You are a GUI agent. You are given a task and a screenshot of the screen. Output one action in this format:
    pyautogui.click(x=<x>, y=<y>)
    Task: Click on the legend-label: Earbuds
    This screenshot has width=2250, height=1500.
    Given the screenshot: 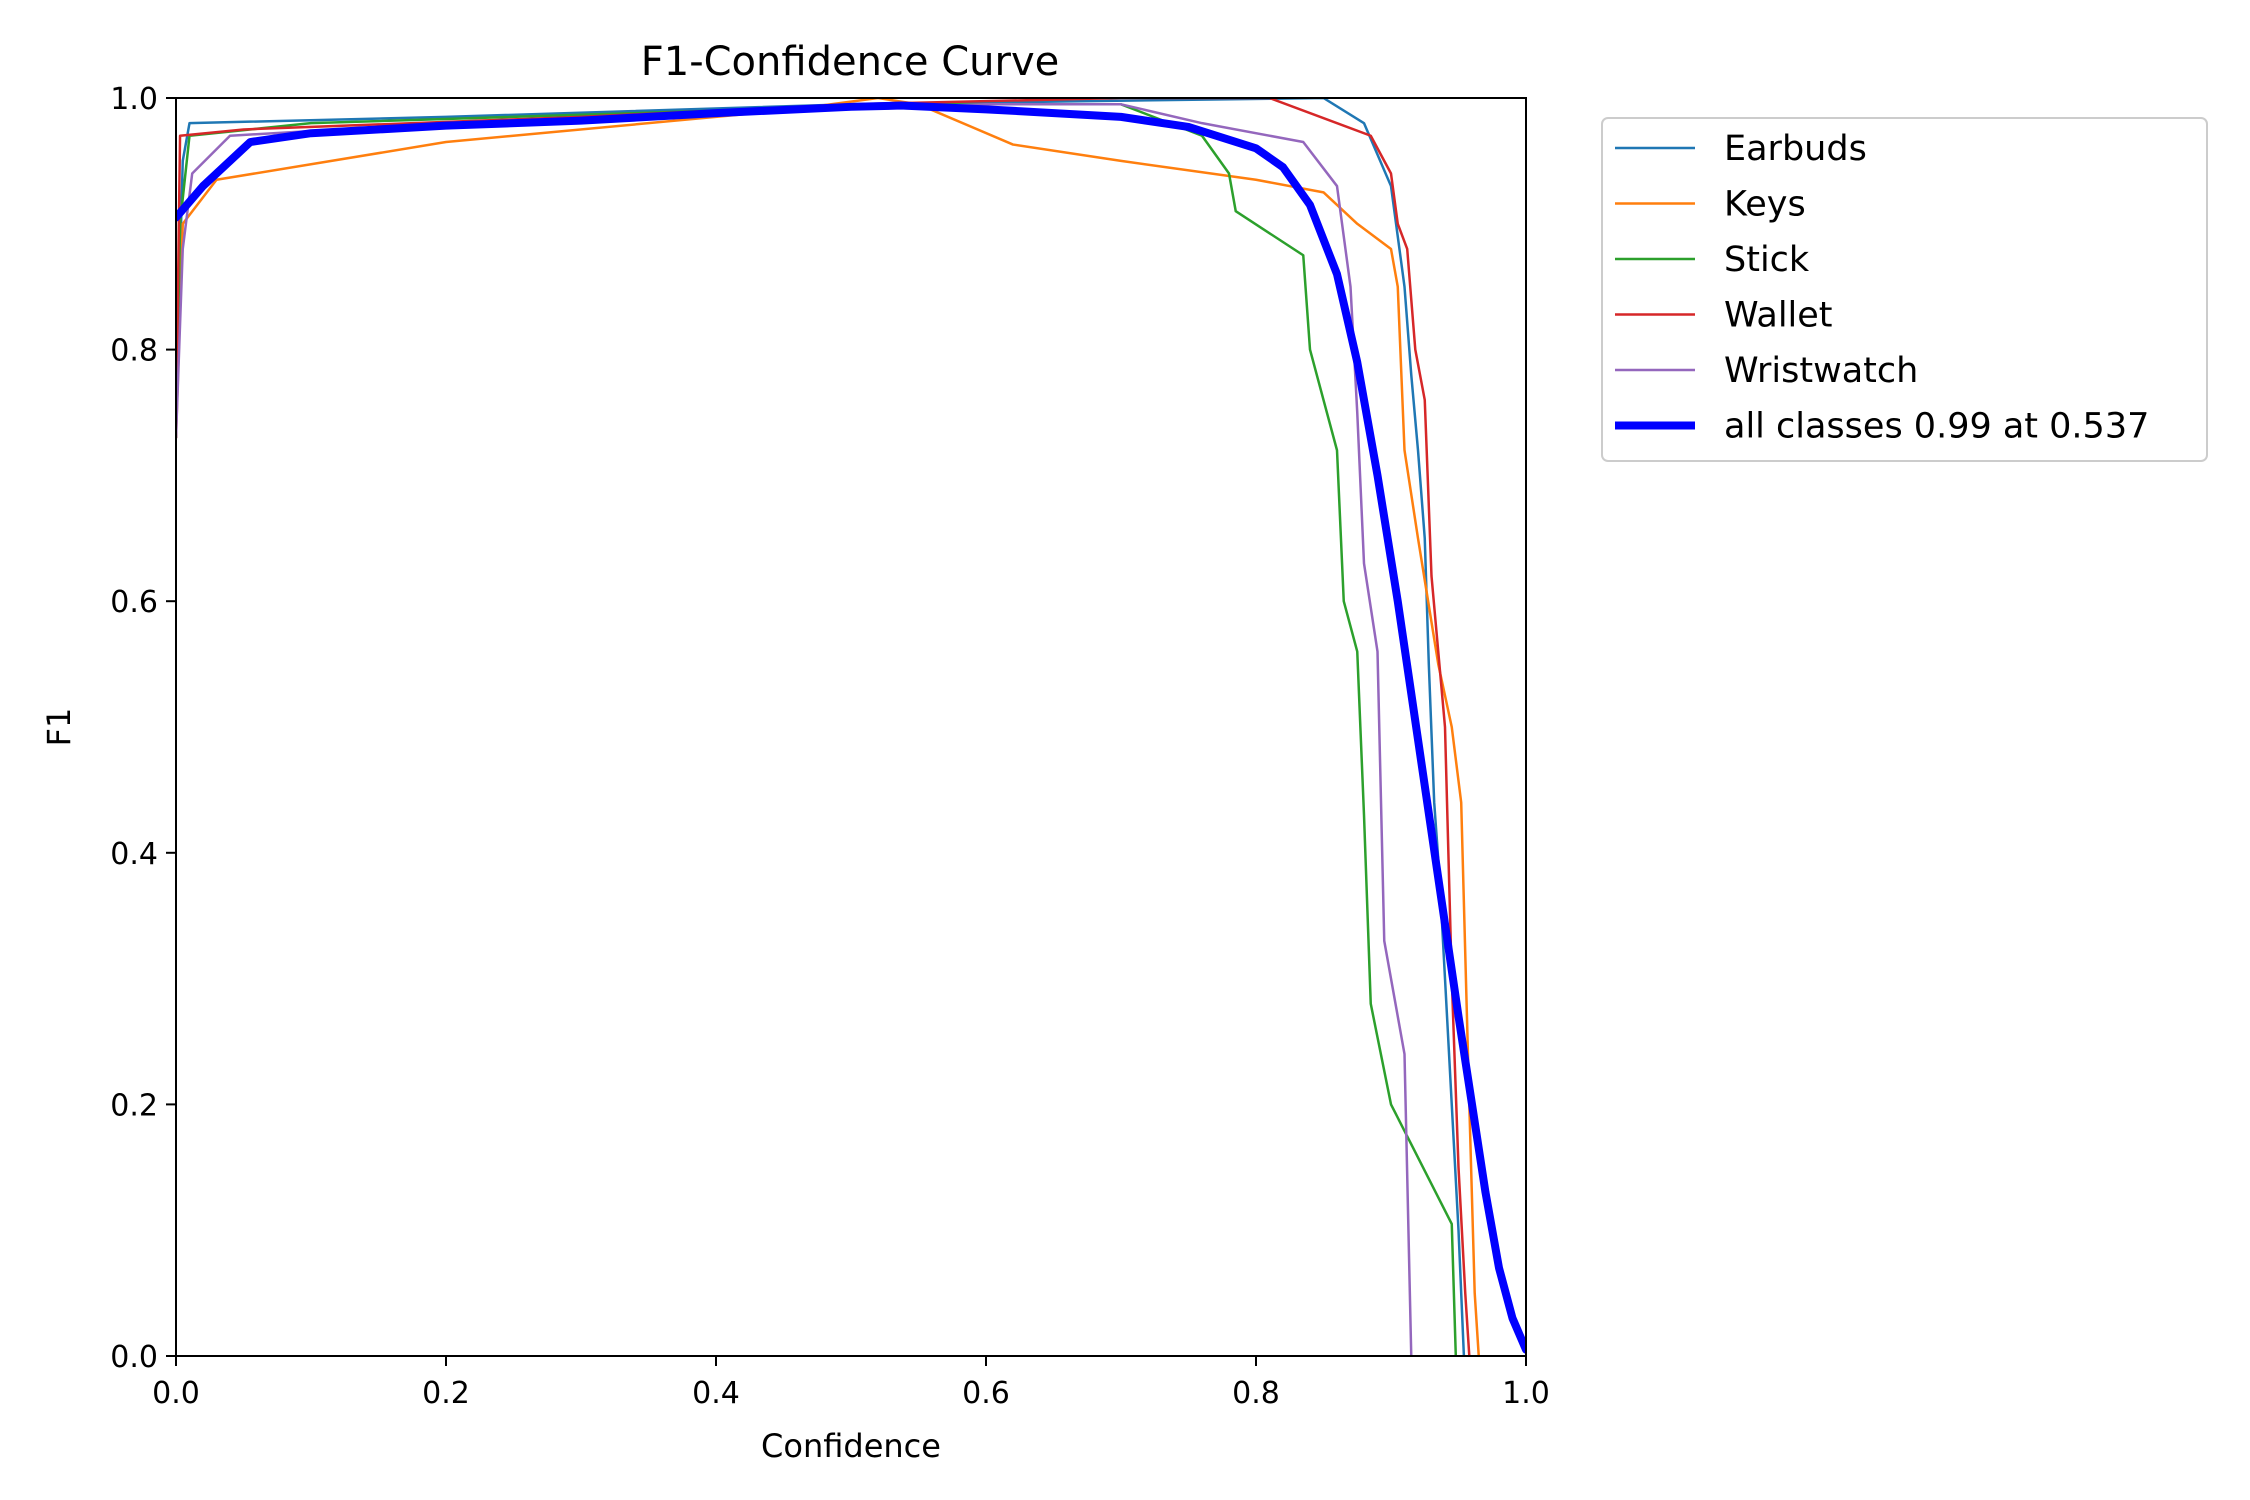 What is the action you would take?
    pyautogui.click(x=1795, y=149)
    